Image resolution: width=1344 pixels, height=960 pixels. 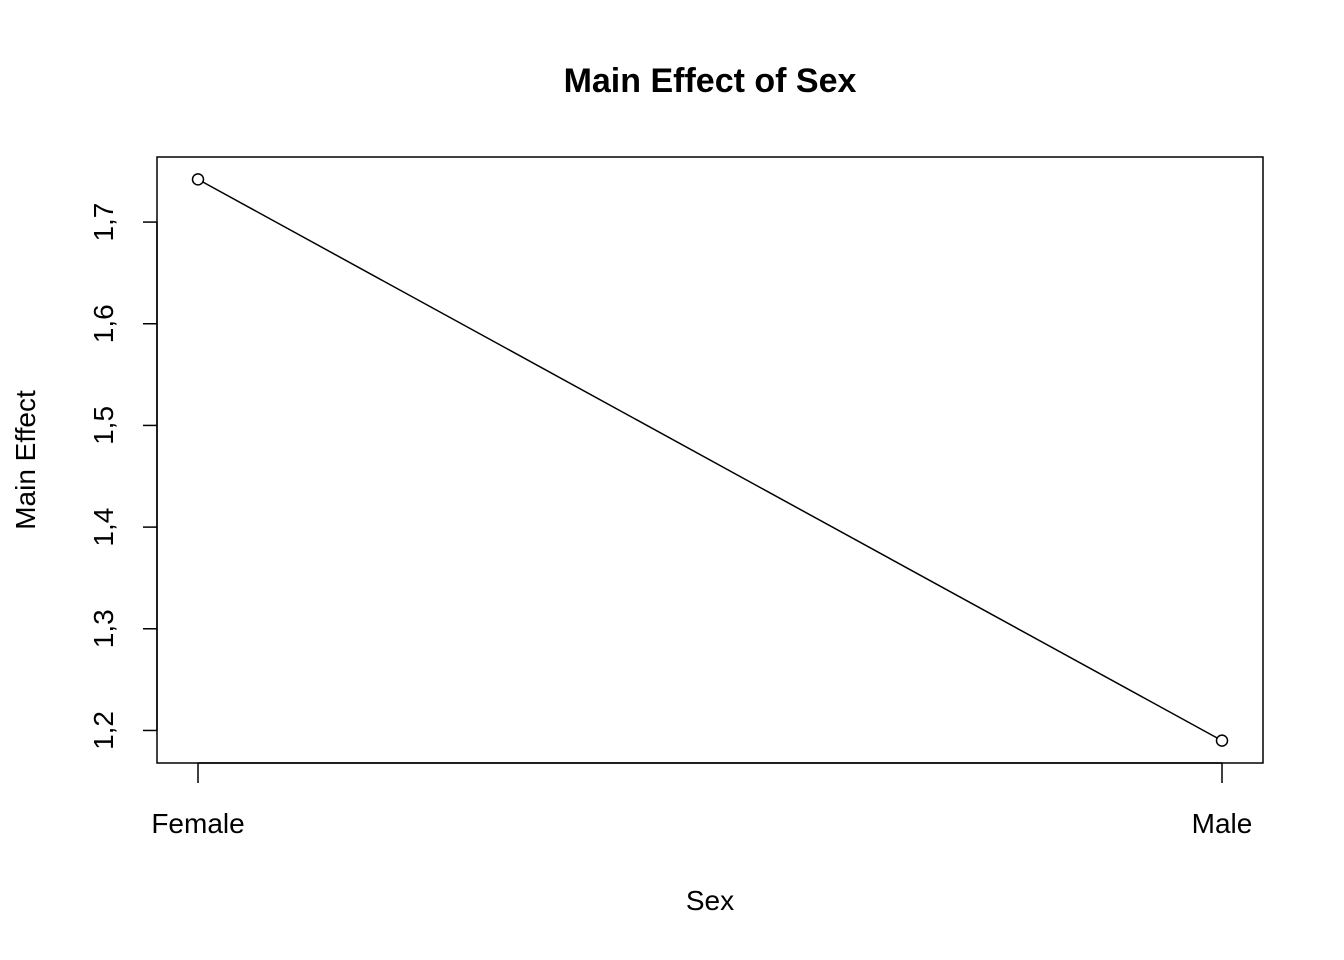 I want to click on y-tick-label: 1,7, so click(x=103, y=222).